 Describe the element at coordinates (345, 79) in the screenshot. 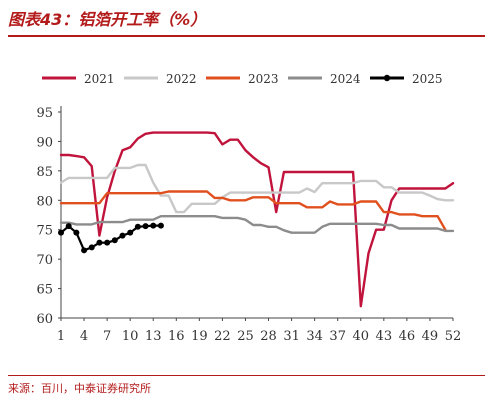

I see `legend-label-2024: 2024` at that location.